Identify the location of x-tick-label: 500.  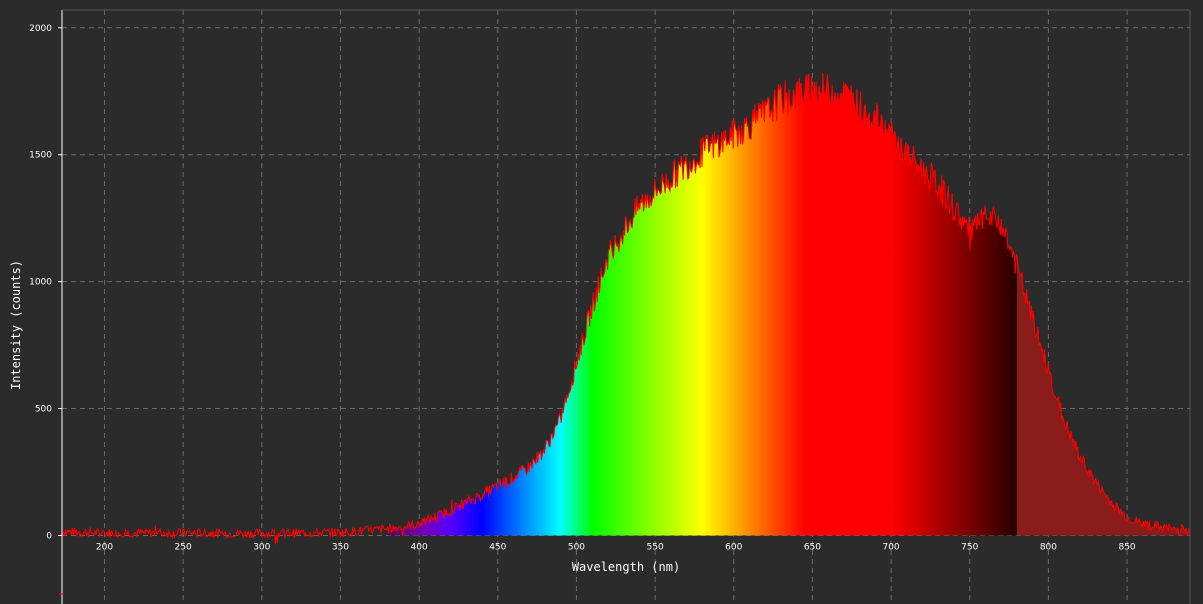
(576, 547).